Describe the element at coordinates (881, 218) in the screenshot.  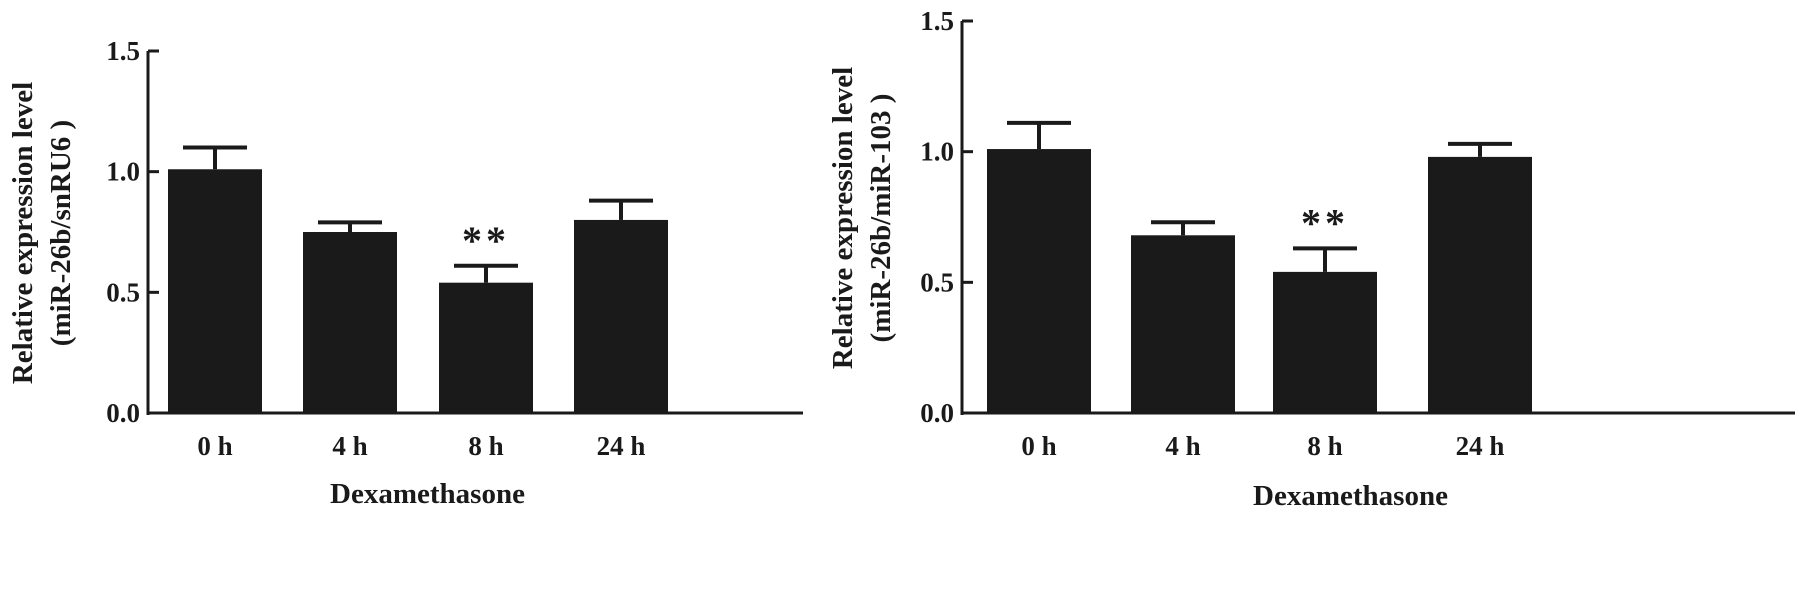
I see `y-axis-title-line-2: (miR-26b/miR-103 )` at that location.